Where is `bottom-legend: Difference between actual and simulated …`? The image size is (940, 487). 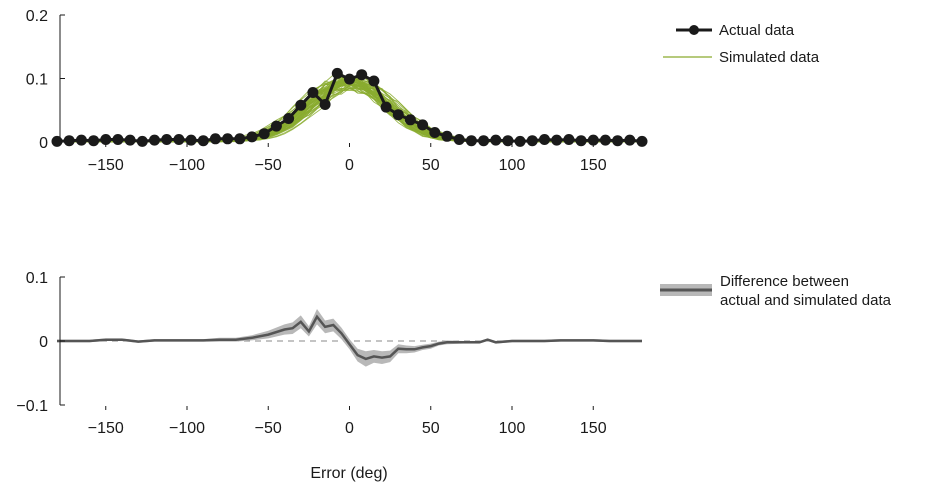 bottom-legend: Difference between actual and simulated … is located at coordinates (776, 291).